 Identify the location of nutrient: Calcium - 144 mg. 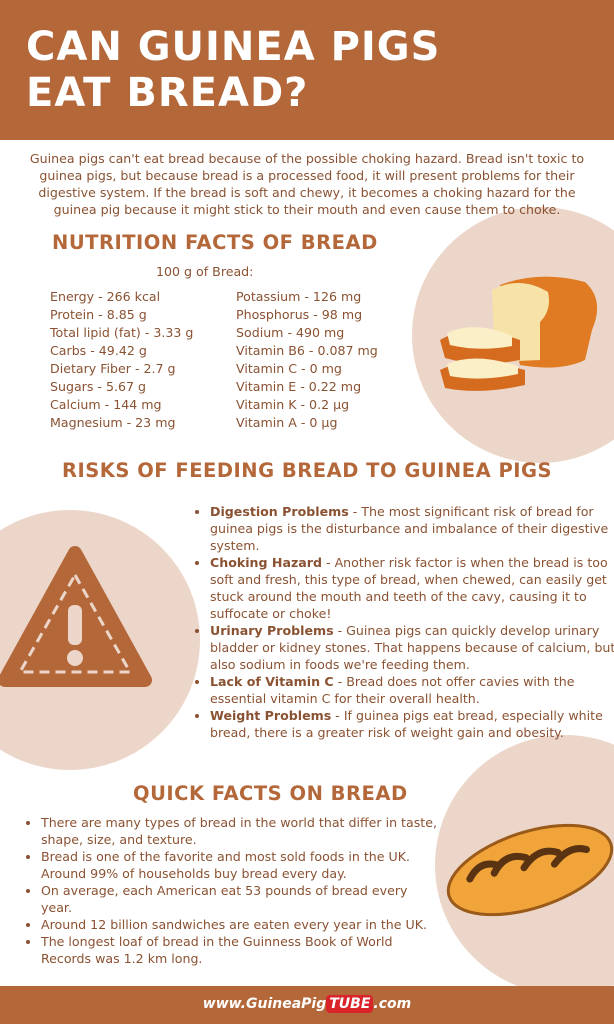
(106, 404).